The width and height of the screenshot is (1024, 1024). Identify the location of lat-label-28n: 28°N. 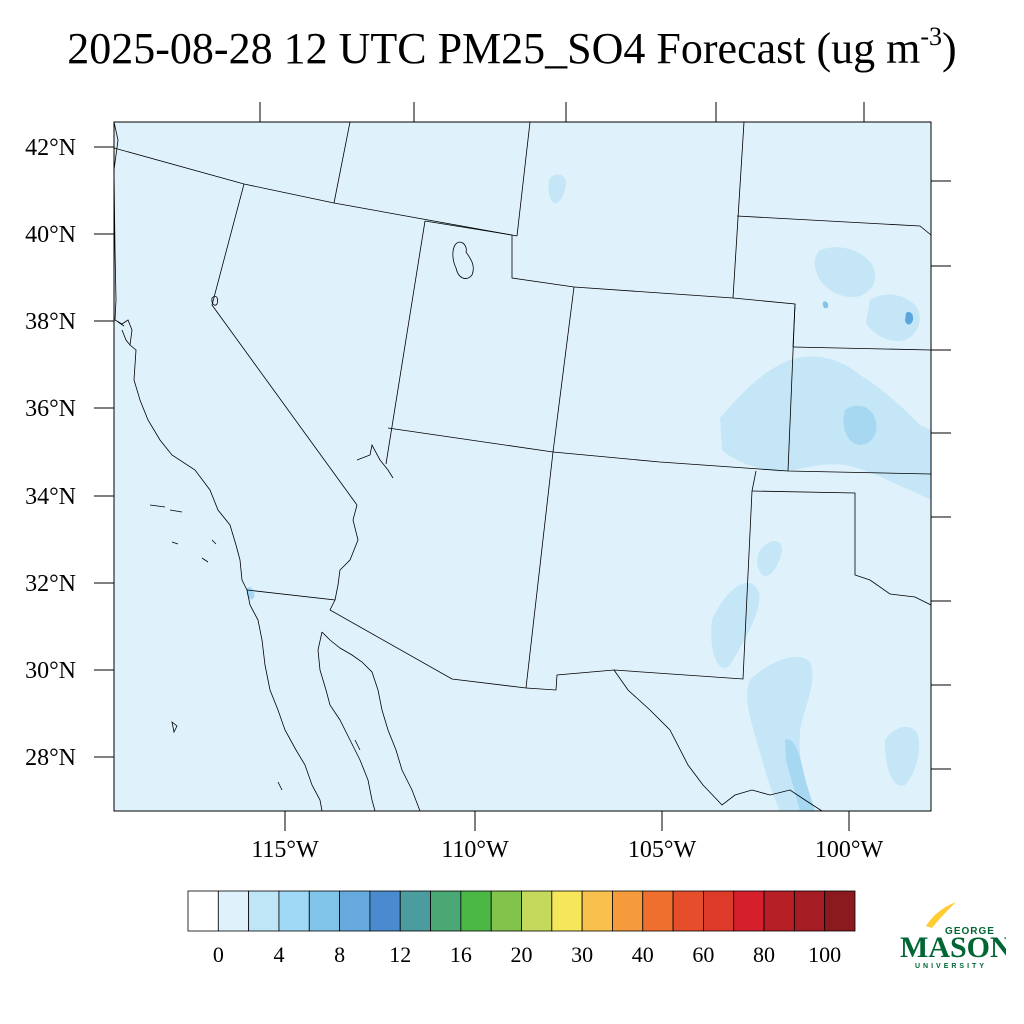
(50, 758).